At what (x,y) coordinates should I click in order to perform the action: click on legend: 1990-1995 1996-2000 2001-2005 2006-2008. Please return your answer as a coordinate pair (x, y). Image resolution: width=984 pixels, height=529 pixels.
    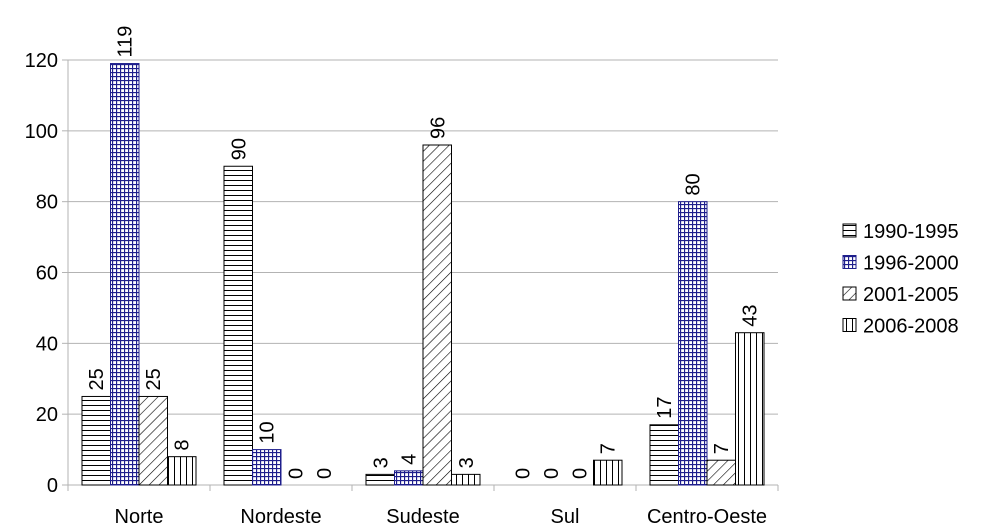
    Looking at the image, I should click on (900, 279).